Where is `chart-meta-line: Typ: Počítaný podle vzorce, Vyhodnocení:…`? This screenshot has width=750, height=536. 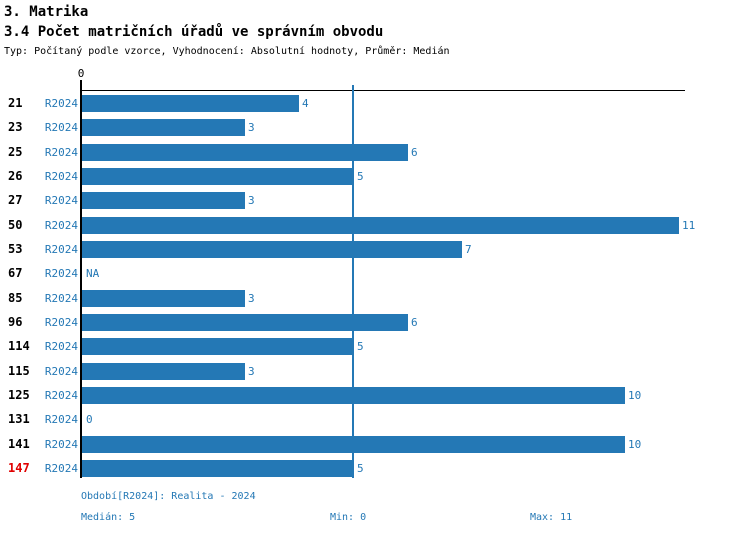 chart-meta-line: Typ: Počítaný podle vzorce, Vyhodnocení:… is located at coordinates (227, 51).